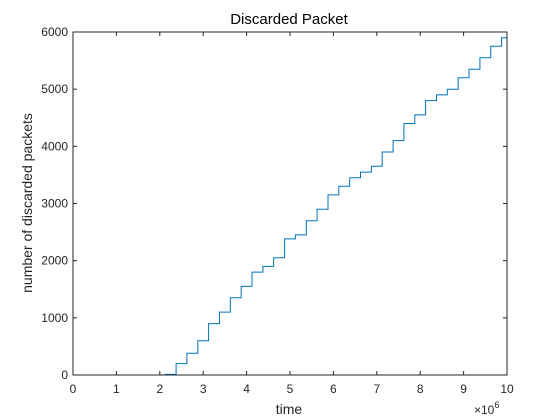 This screenshot has width=560, height=420. Describe the element at coordinates (27, 203) in the screenshot. I see `y-axis-label: number of discarded packets` at that location.